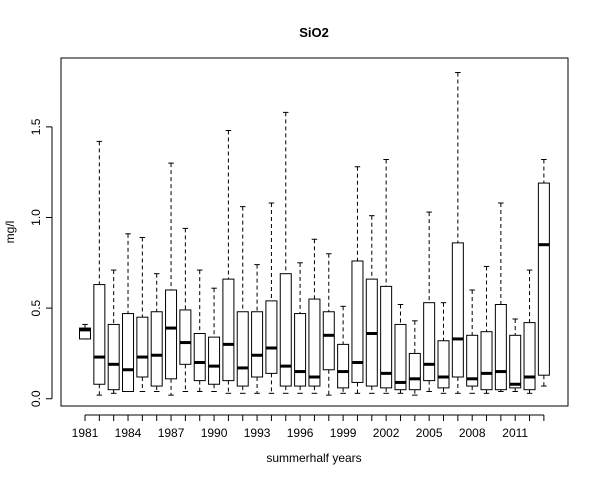 This screenshot has height=480, width=600. What do you see at coordinates (515, 433) in the screenshot?
I see `x-tick-label: 2011` at bounding box center [515, 433].